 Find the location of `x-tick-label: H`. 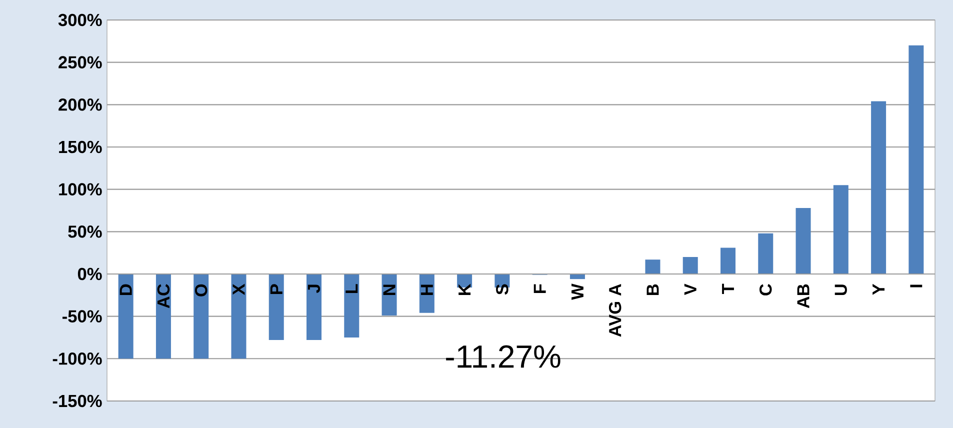

x-tick-label: H is located at coordinates (426, 289).